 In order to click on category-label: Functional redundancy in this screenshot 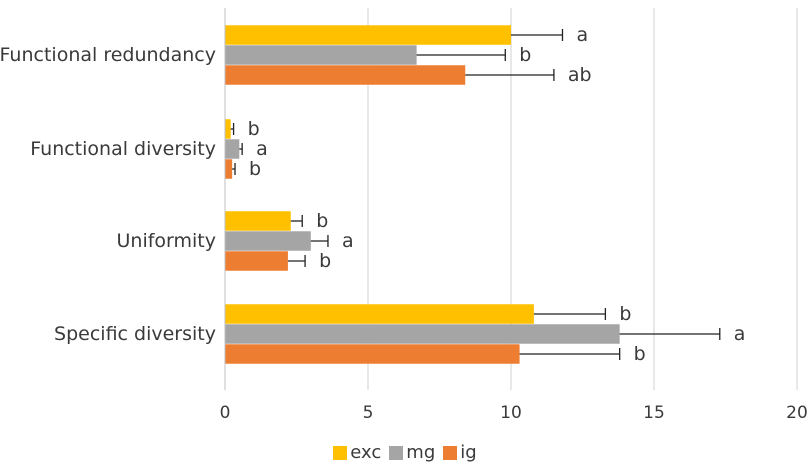, I will do `click(108, 55)`.